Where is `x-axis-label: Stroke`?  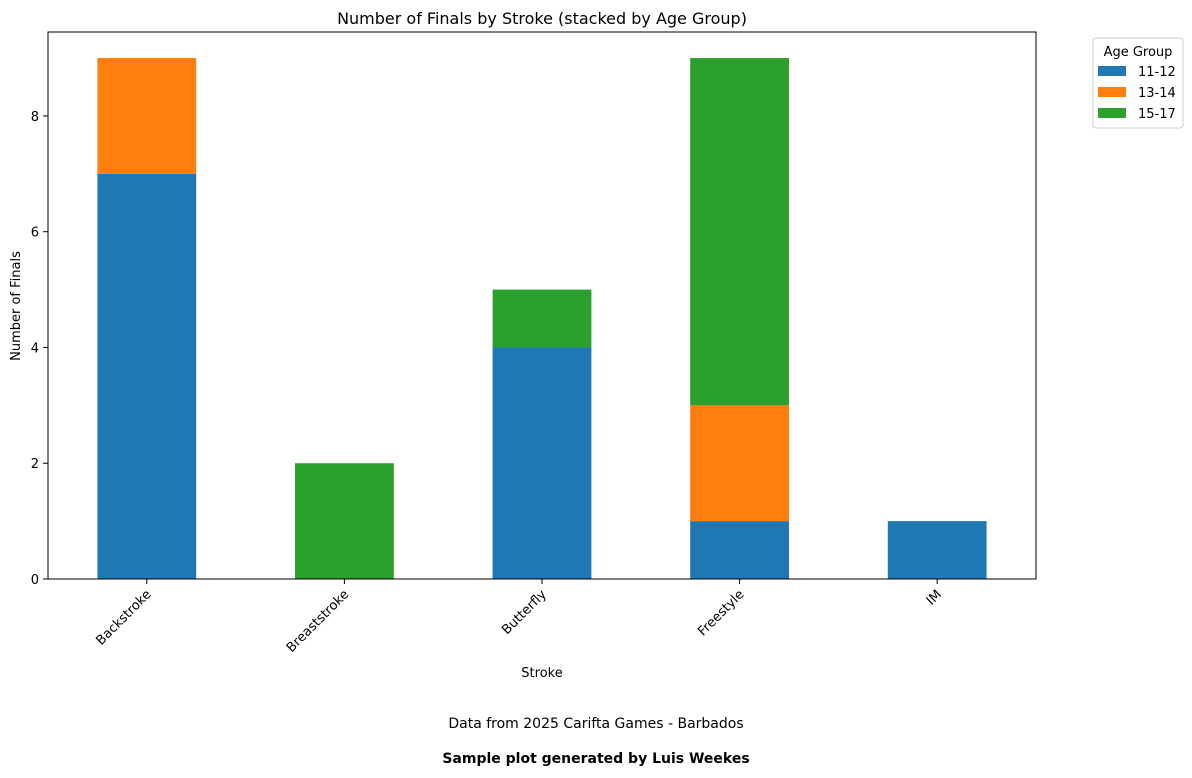 x-axis-label: Stroke is located at coordinates (541, 673).